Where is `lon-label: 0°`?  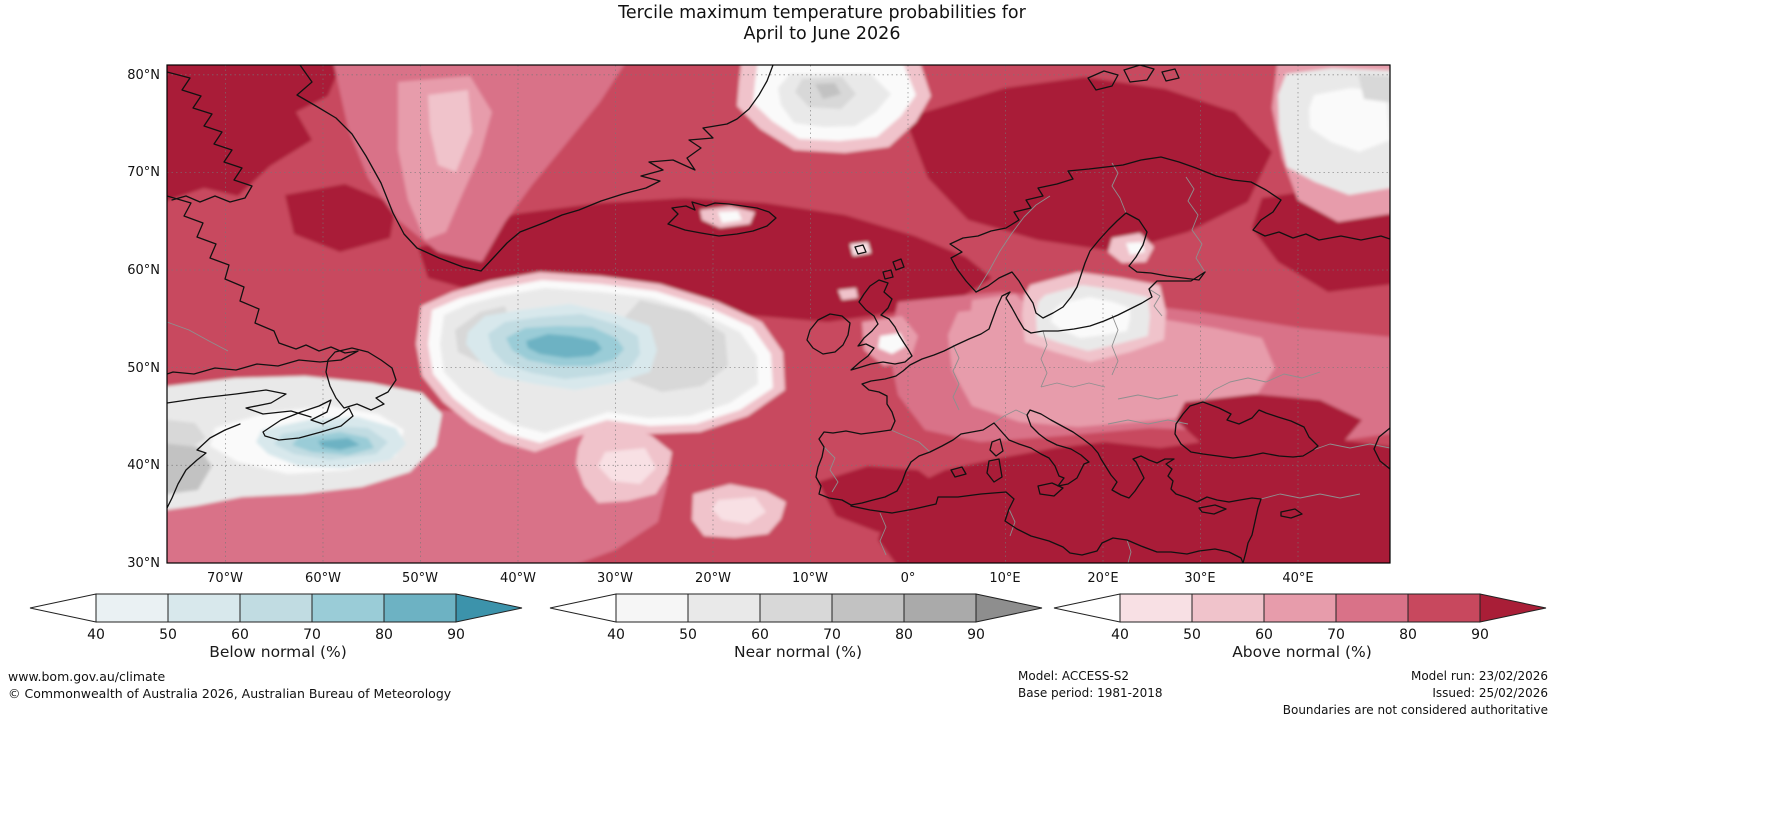
lon-label: 0° is located at coordinates (908, 578).